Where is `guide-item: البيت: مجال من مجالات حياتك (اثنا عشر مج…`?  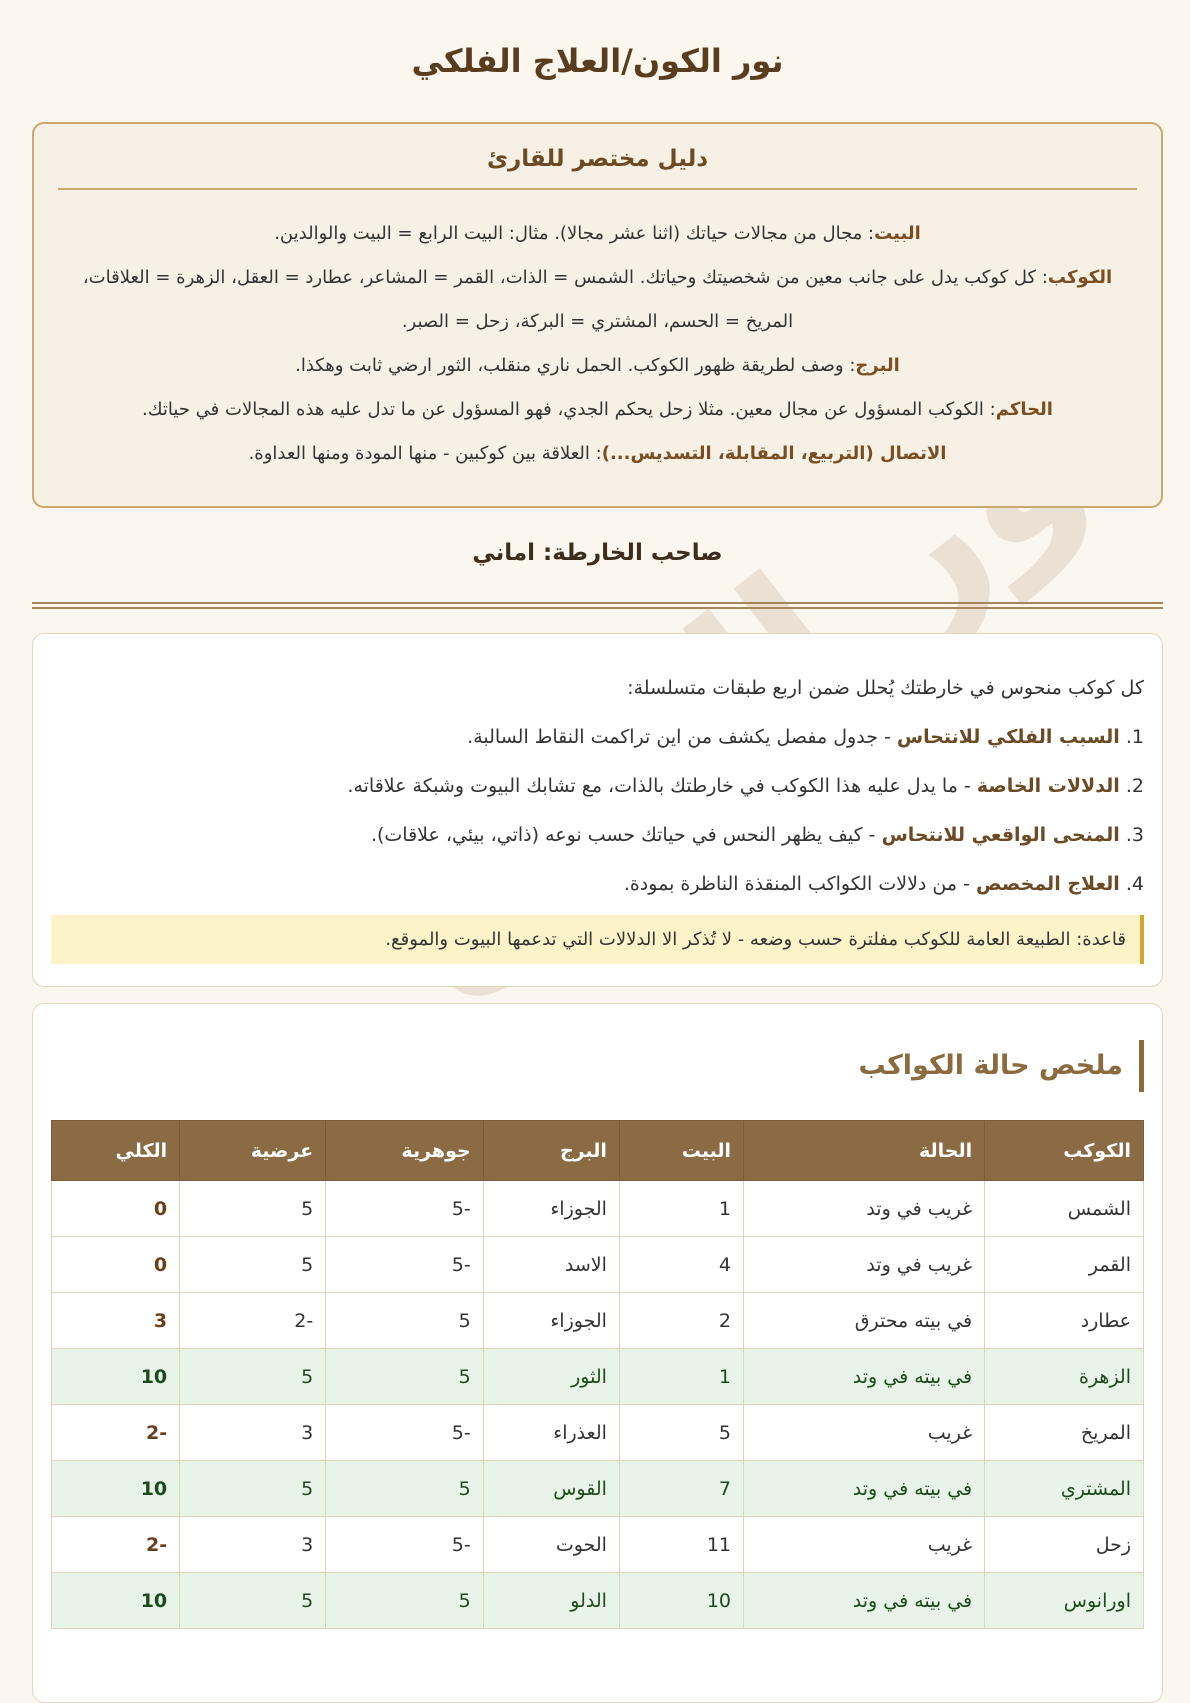
guide-item: البيت: مجال من مجالات حياتك (اثنا عشر مج… is located at coordinates (597, 234).